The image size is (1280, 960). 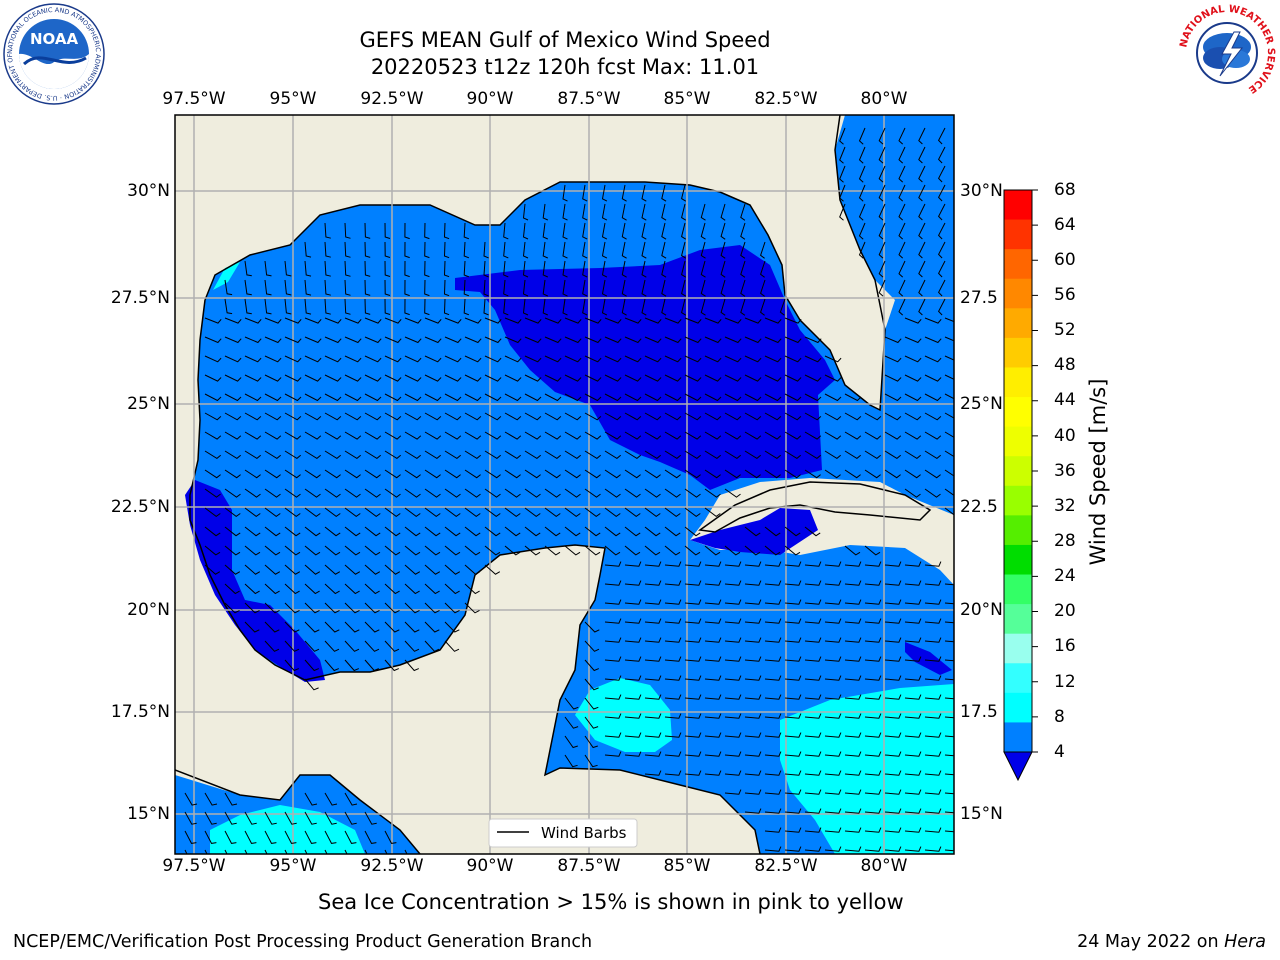 What do you see at coordinates (894, 227) in the screenshot?
I see `atlantic-water` at bounding box center [894, 227].